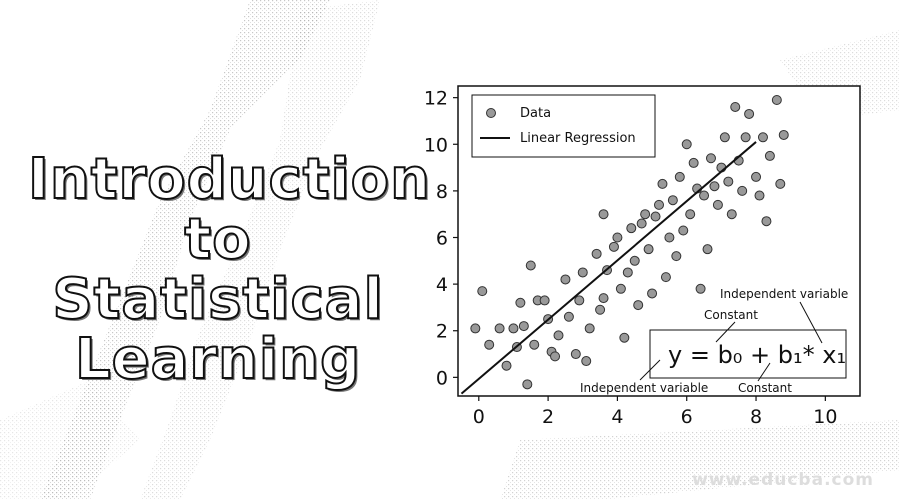  What do you see at coordinates (442, 378) in the screenshot?
I see `y-tick-label: 0` at bounding box center [442, 378].